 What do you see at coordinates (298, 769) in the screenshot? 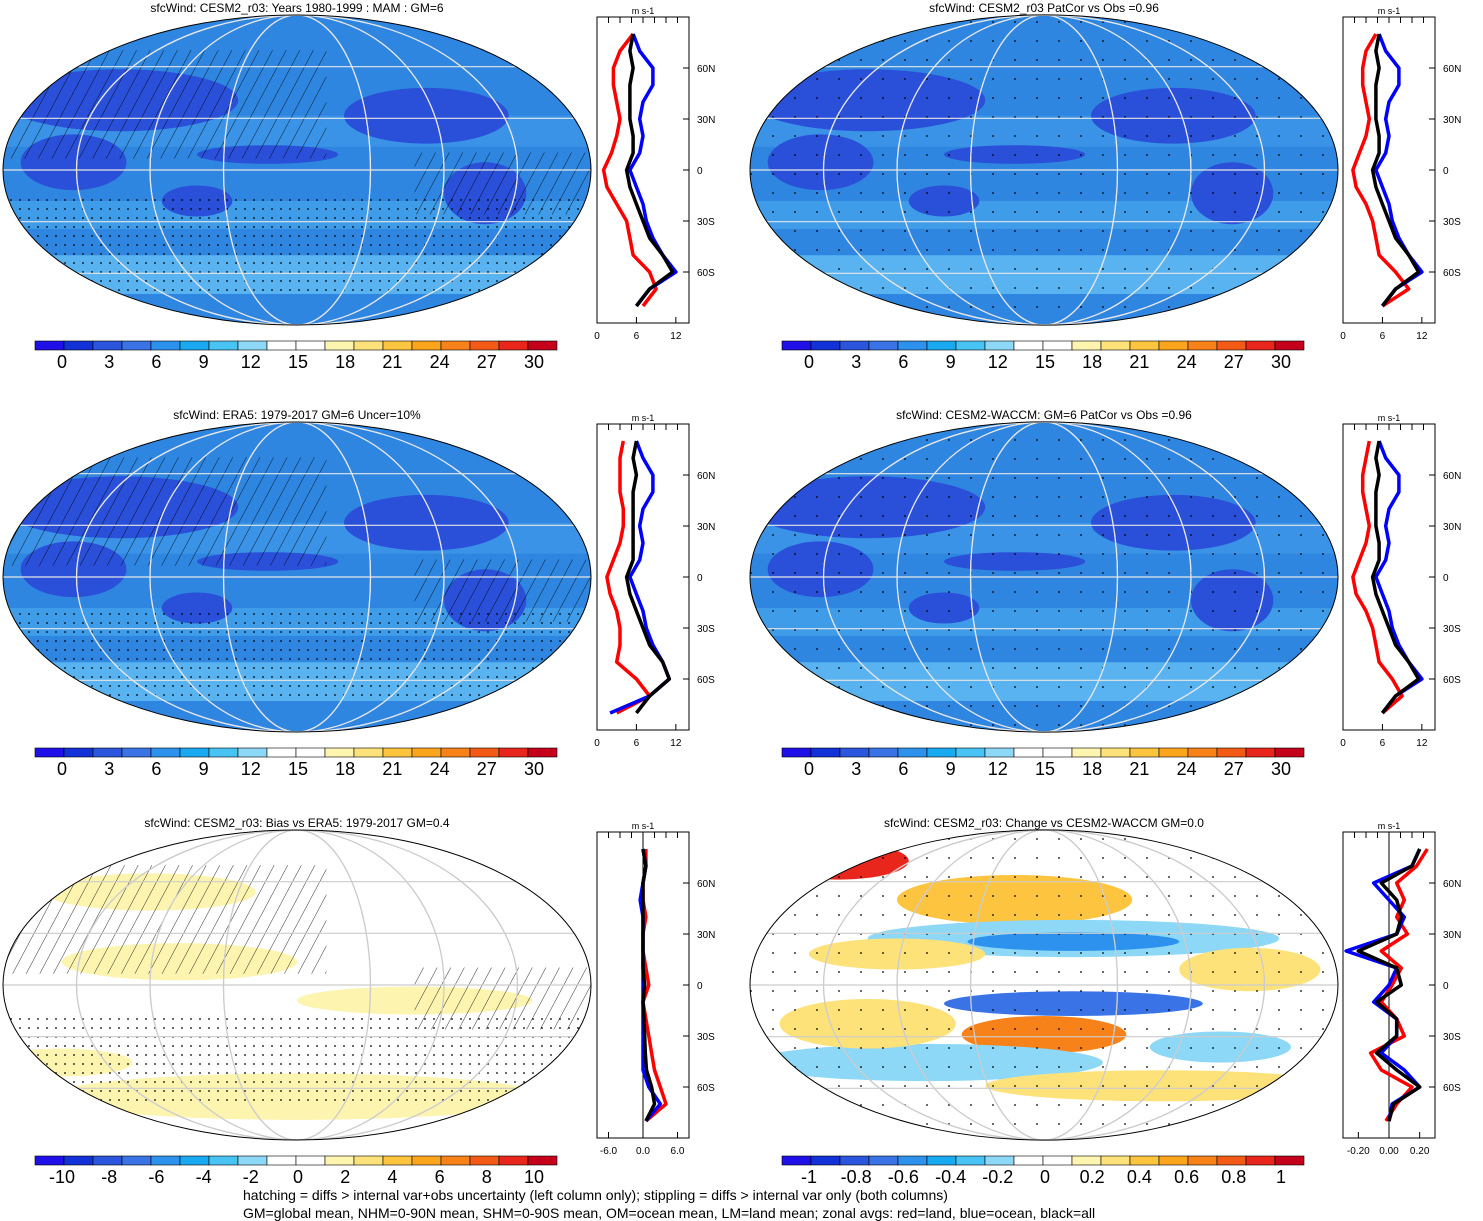
I see `colorbar-tick-label: 15` at bounding box center [298, 769].